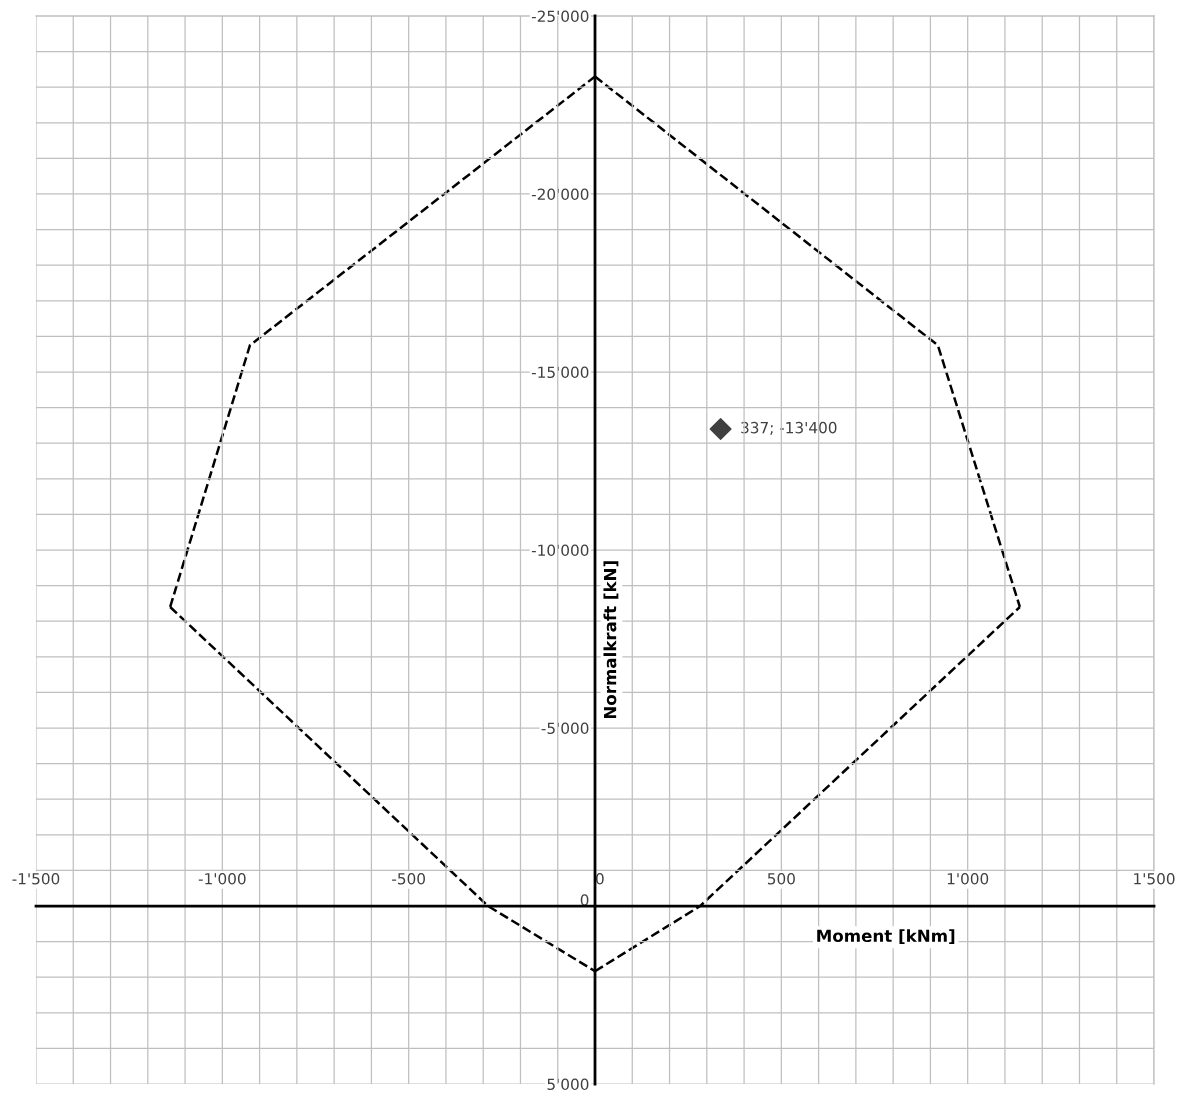  What do you see at coordinates (560, 194) in the screenshot?
I see `y-tick-label: -20'000` at bounding box center [560, 194].